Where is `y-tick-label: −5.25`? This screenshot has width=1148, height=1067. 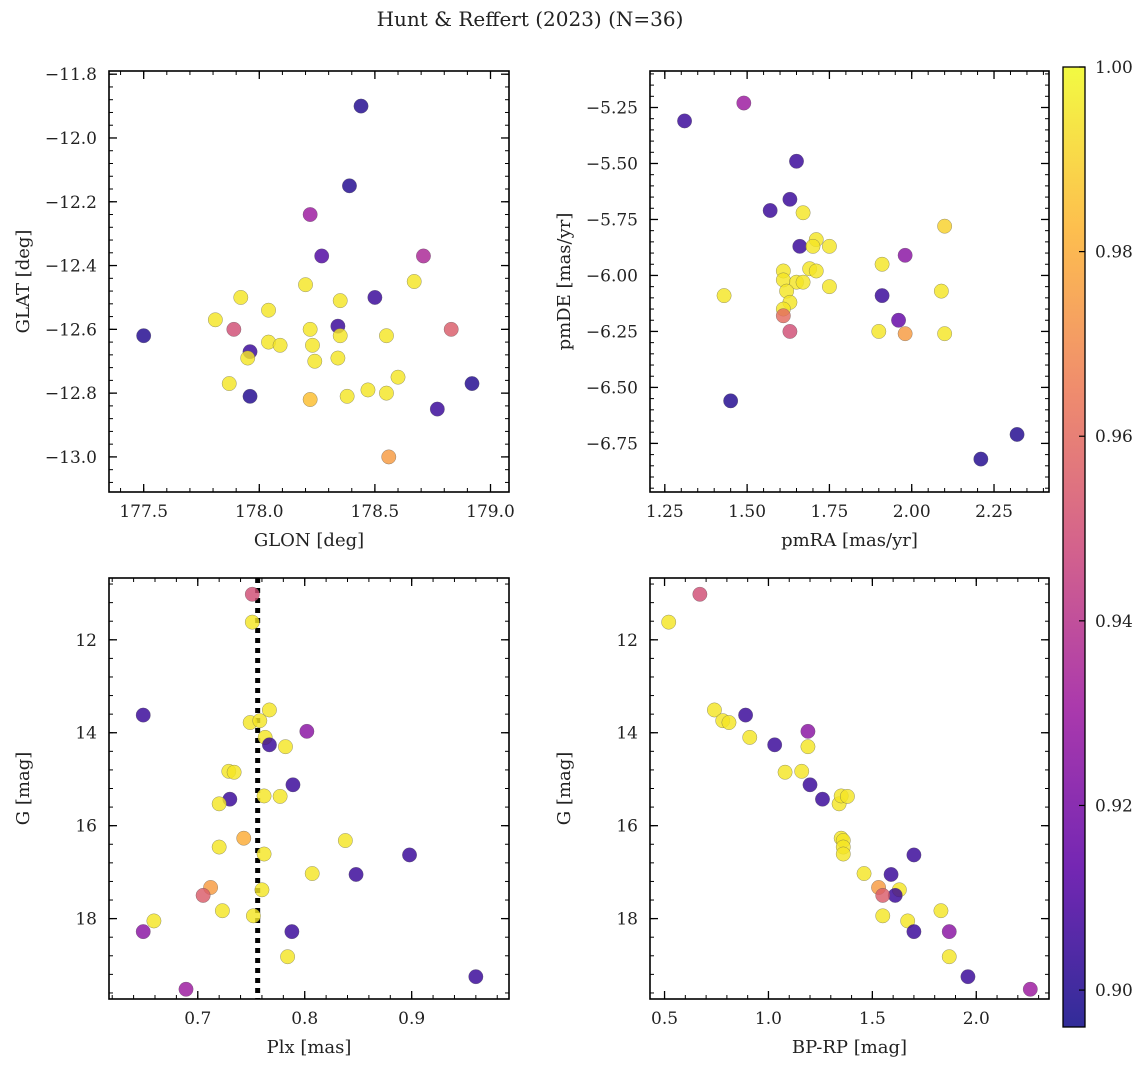 y-tick-label: −5.25 is located at coordinates (612, 109).